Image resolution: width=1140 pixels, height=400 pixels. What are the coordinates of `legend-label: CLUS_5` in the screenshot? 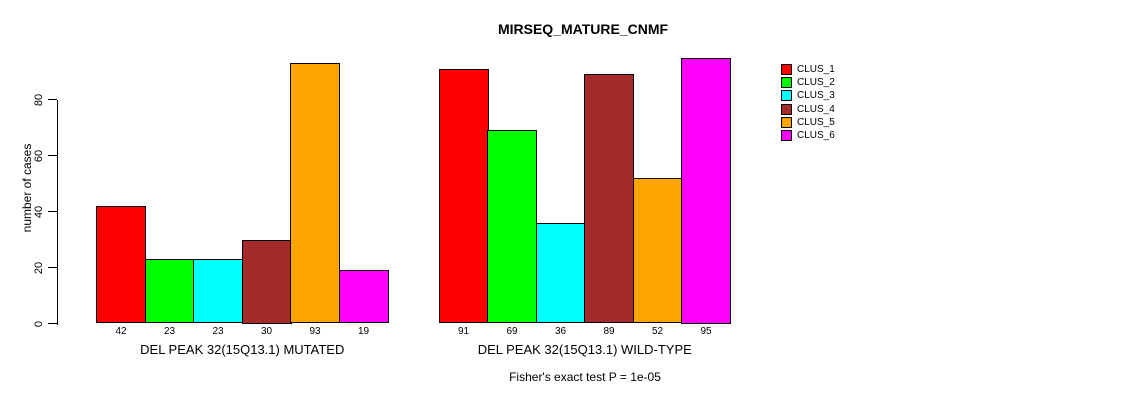 It's located at (816, 122).